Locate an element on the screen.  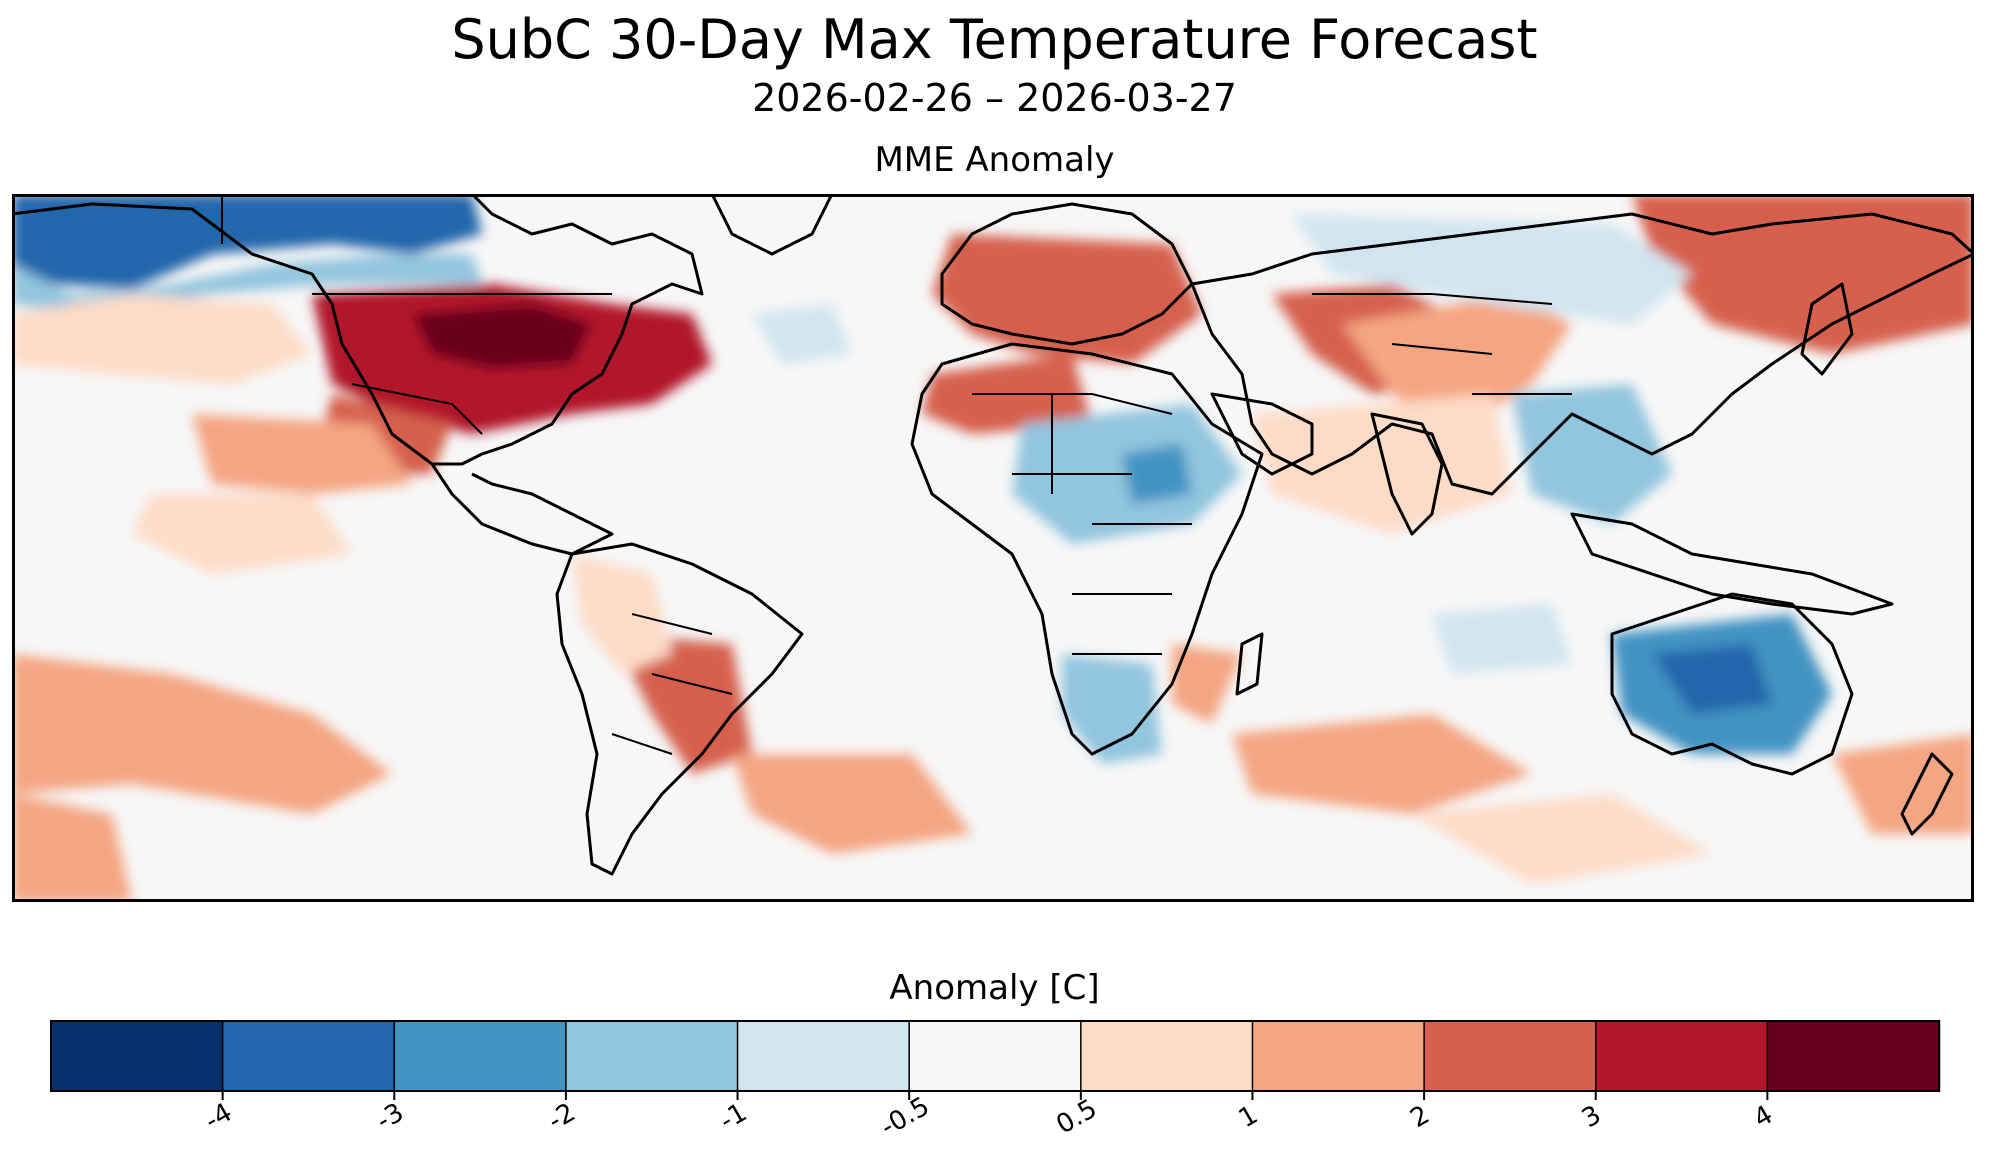
anomaly-se-asia is located at coordinates (1592, 454).